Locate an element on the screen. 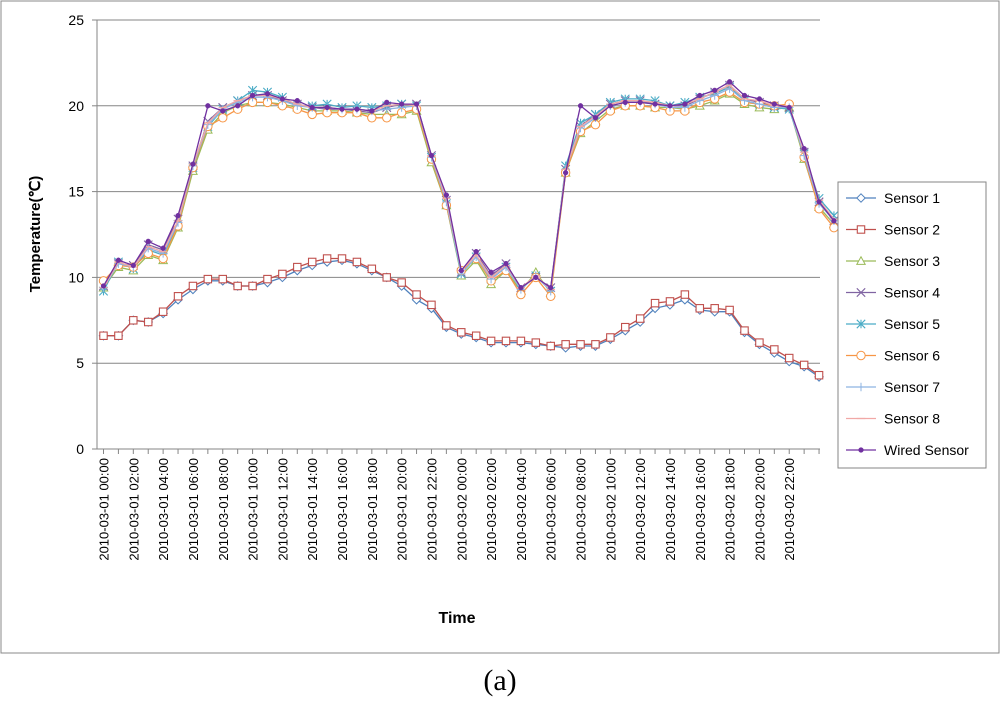 This screenshot has width=1000, height=703. x-tick-label: 2010-03-02 12:00 is located at coordinates (640, 509).